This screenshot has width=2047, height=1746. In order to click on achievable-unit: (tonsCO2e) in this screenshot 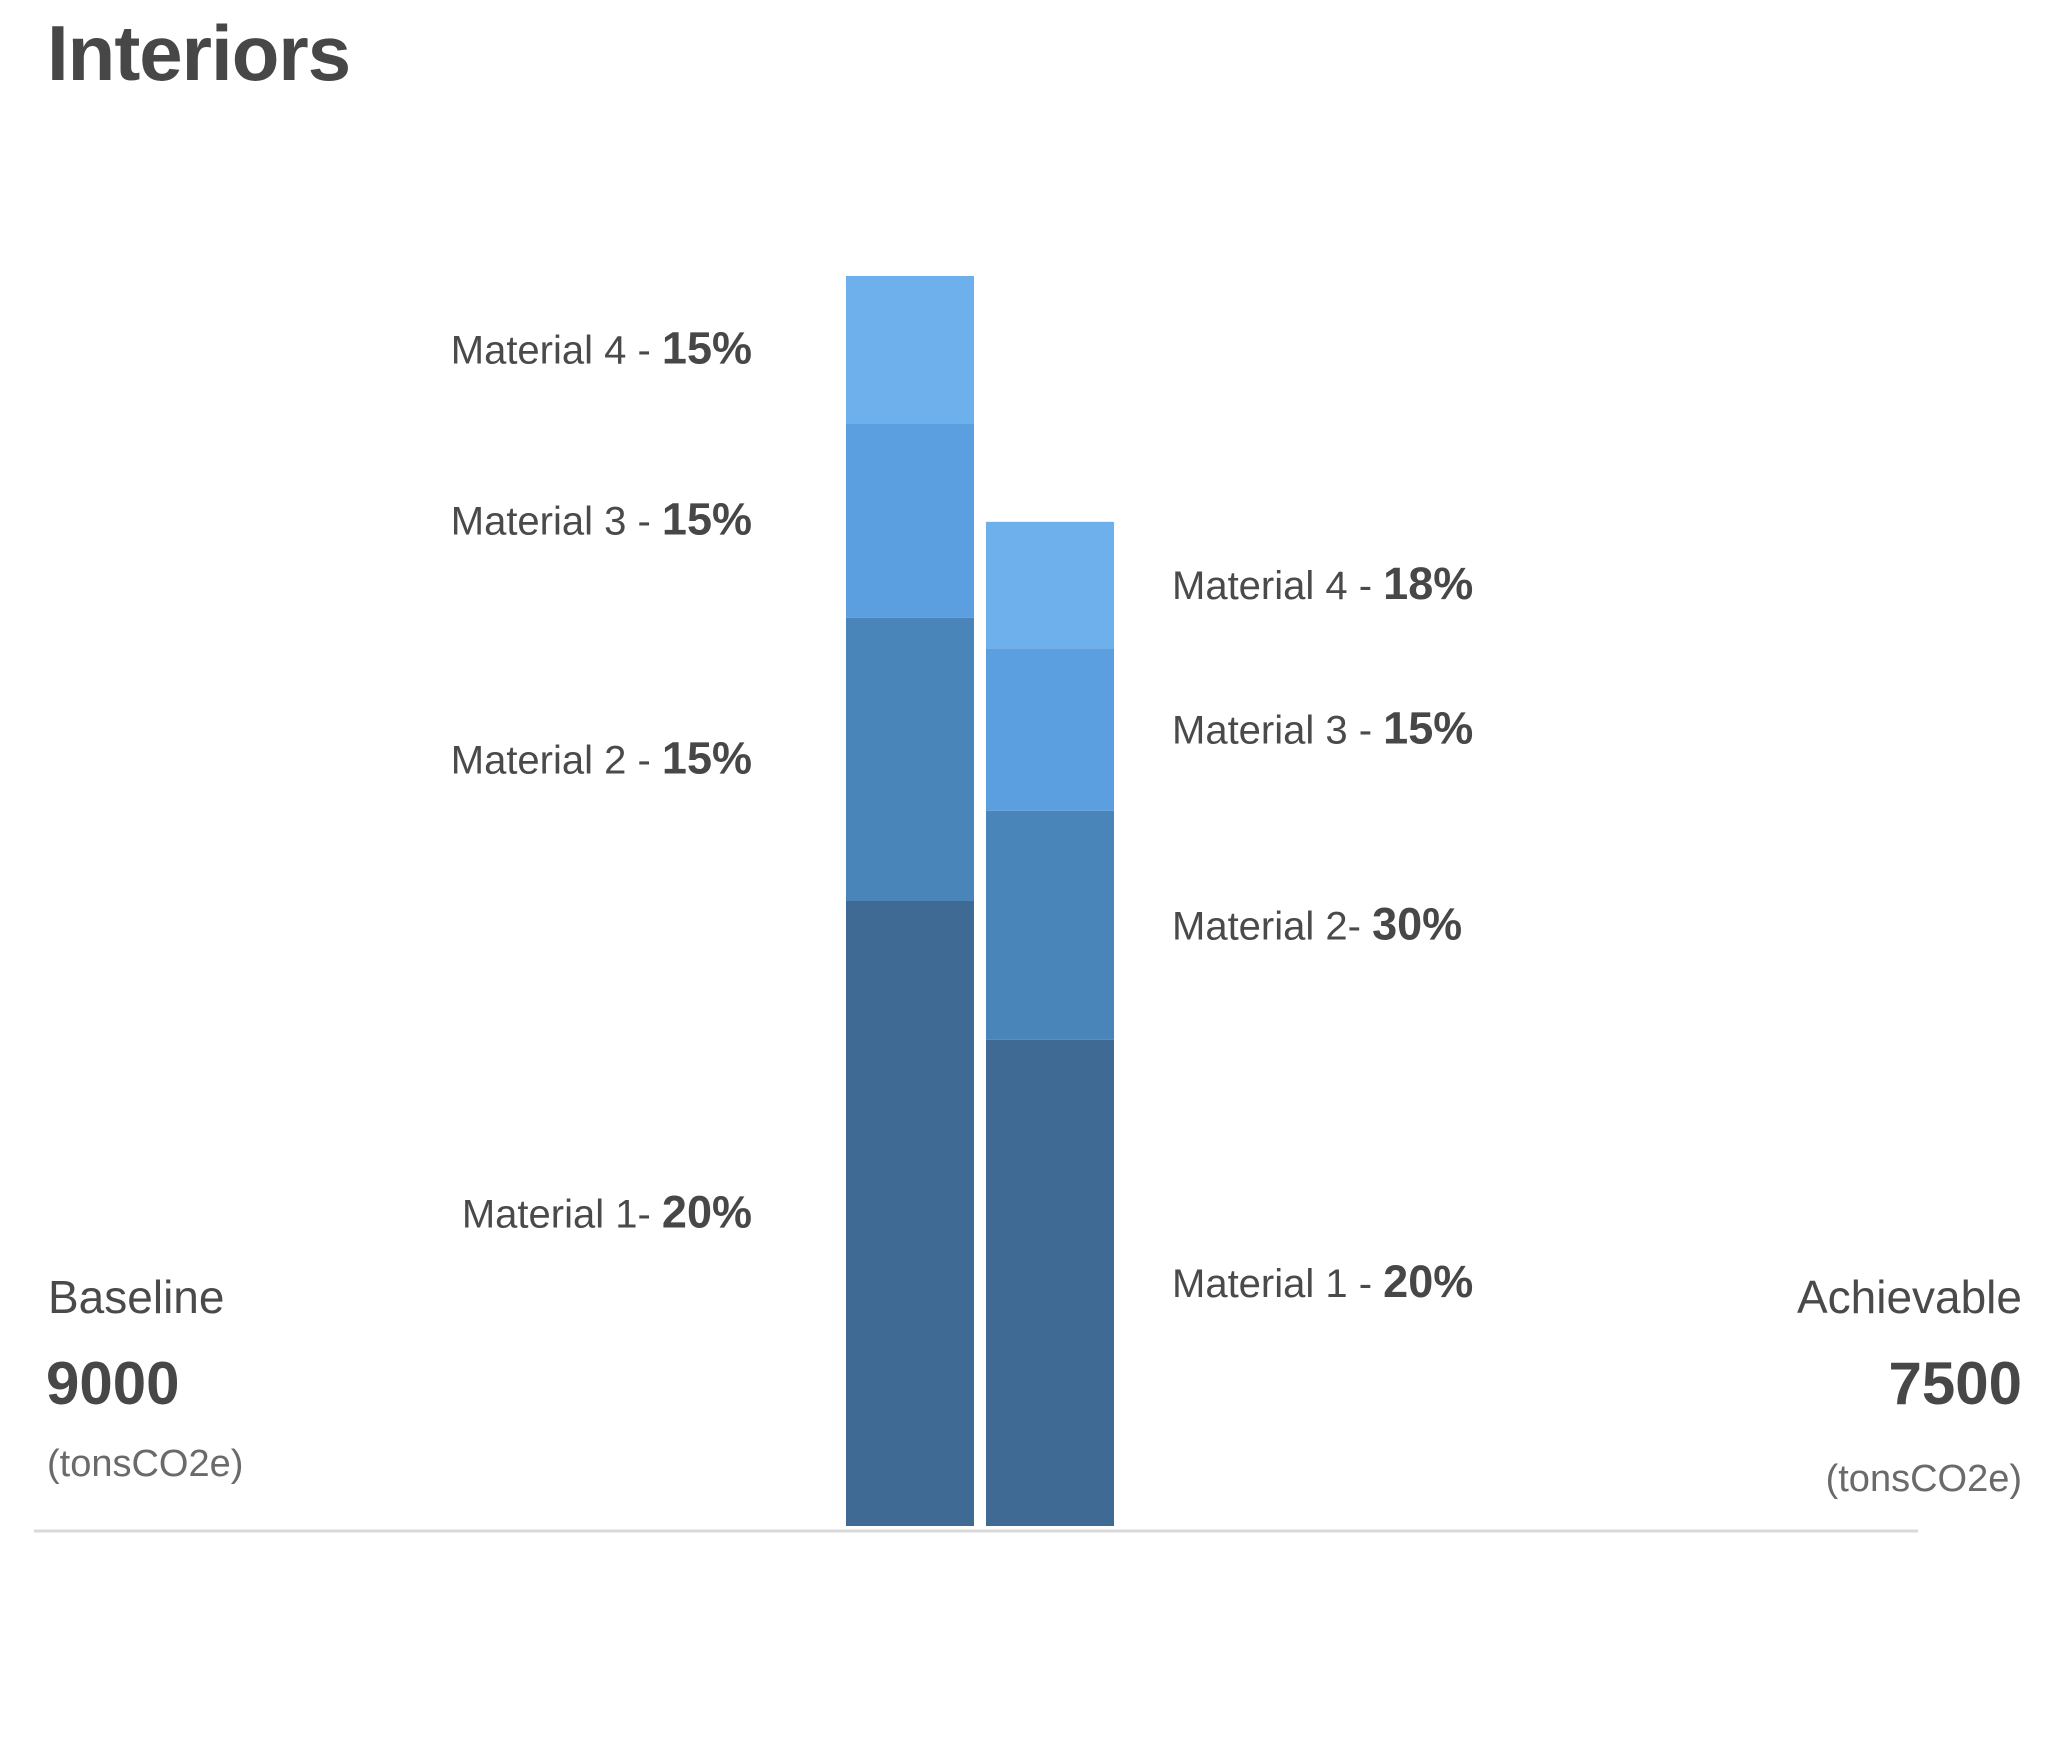, I will do `click(1924, 1479)`.